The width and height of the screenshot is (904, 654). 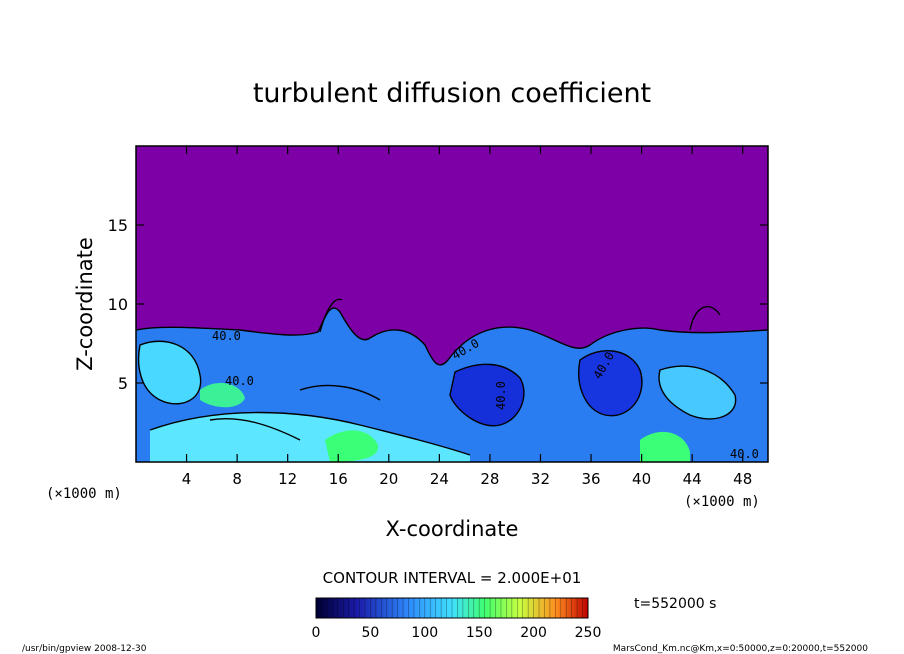 What do you see at coordinates (452, 578) in the screenshot?
I see `contour-interval: CONTOUR INTERVAL = 2.000E+01` at bounding box center [452, 578].